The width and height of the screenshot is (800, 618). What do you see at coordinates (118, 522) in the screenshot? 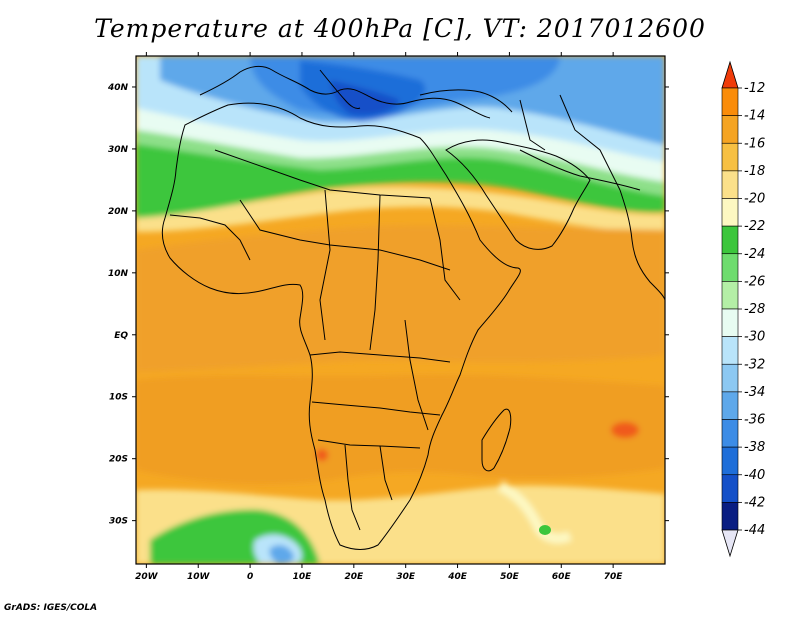
I see `lat-tick-label: 30S` at bounding box center [118, 522].